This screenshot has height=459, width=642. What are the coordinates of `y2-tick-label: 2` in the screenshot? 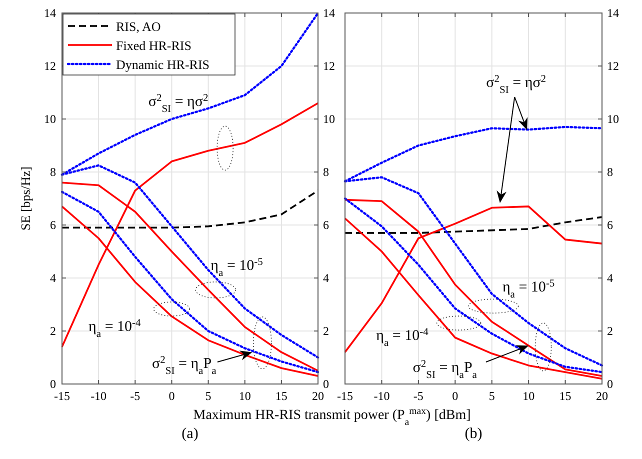 It's located at (326, 331).